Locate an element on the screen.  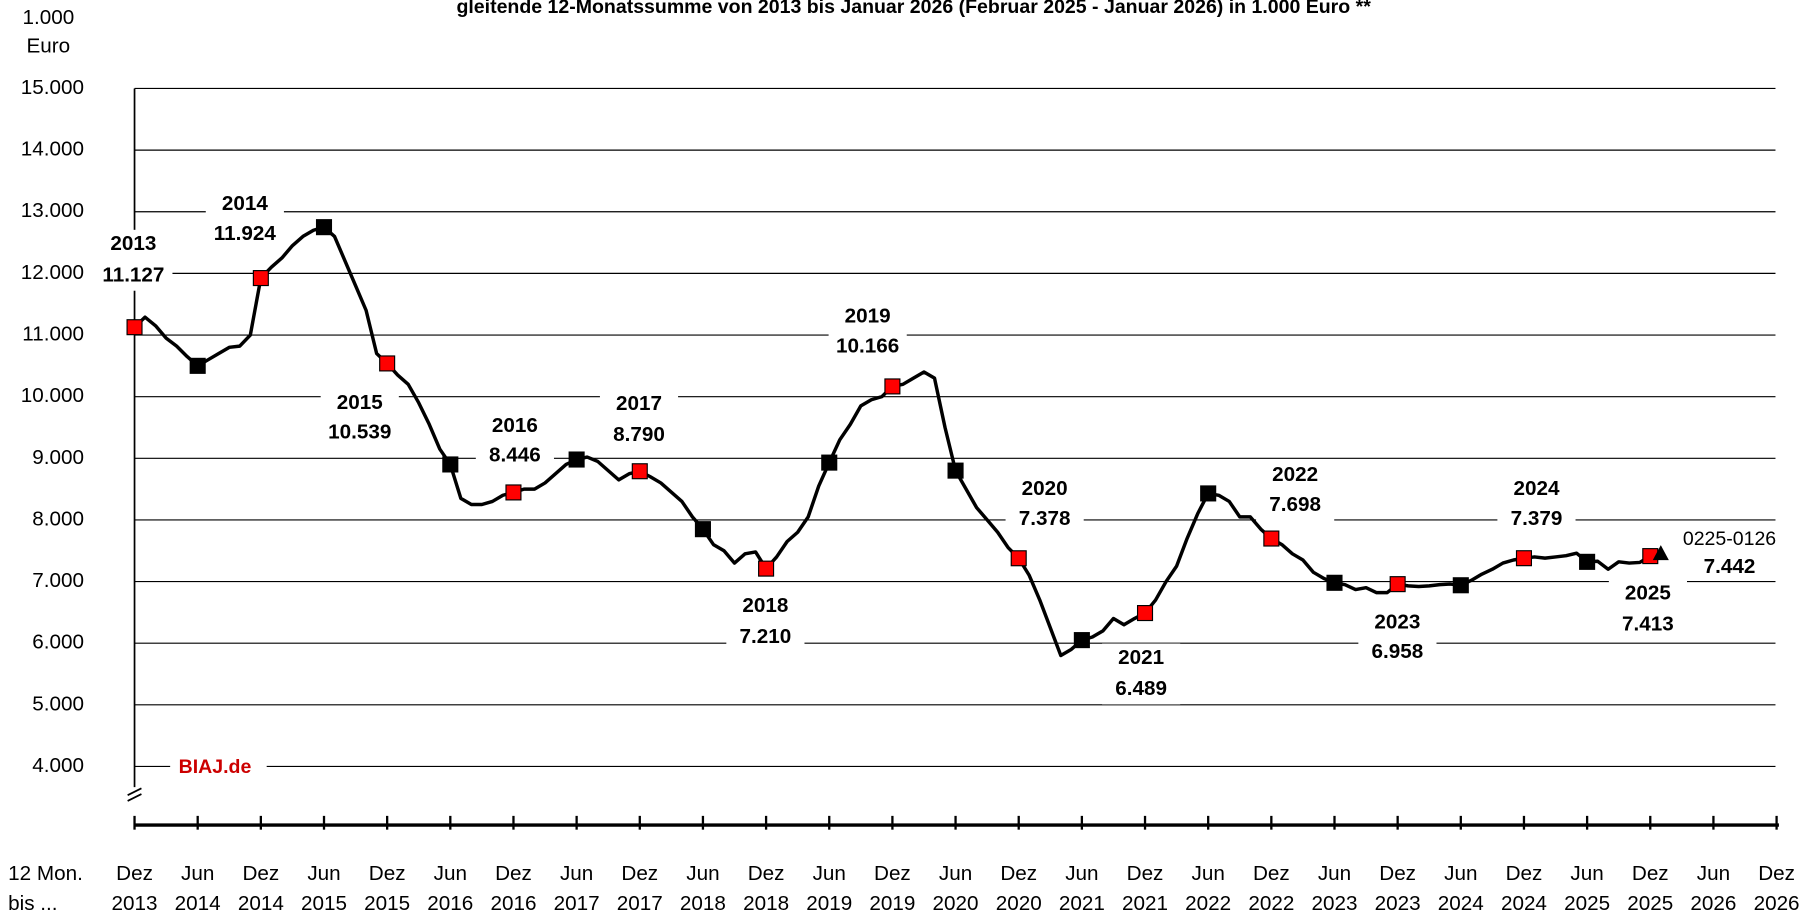
y-tick-label: 14.000 is located at coordinates (52, 149).